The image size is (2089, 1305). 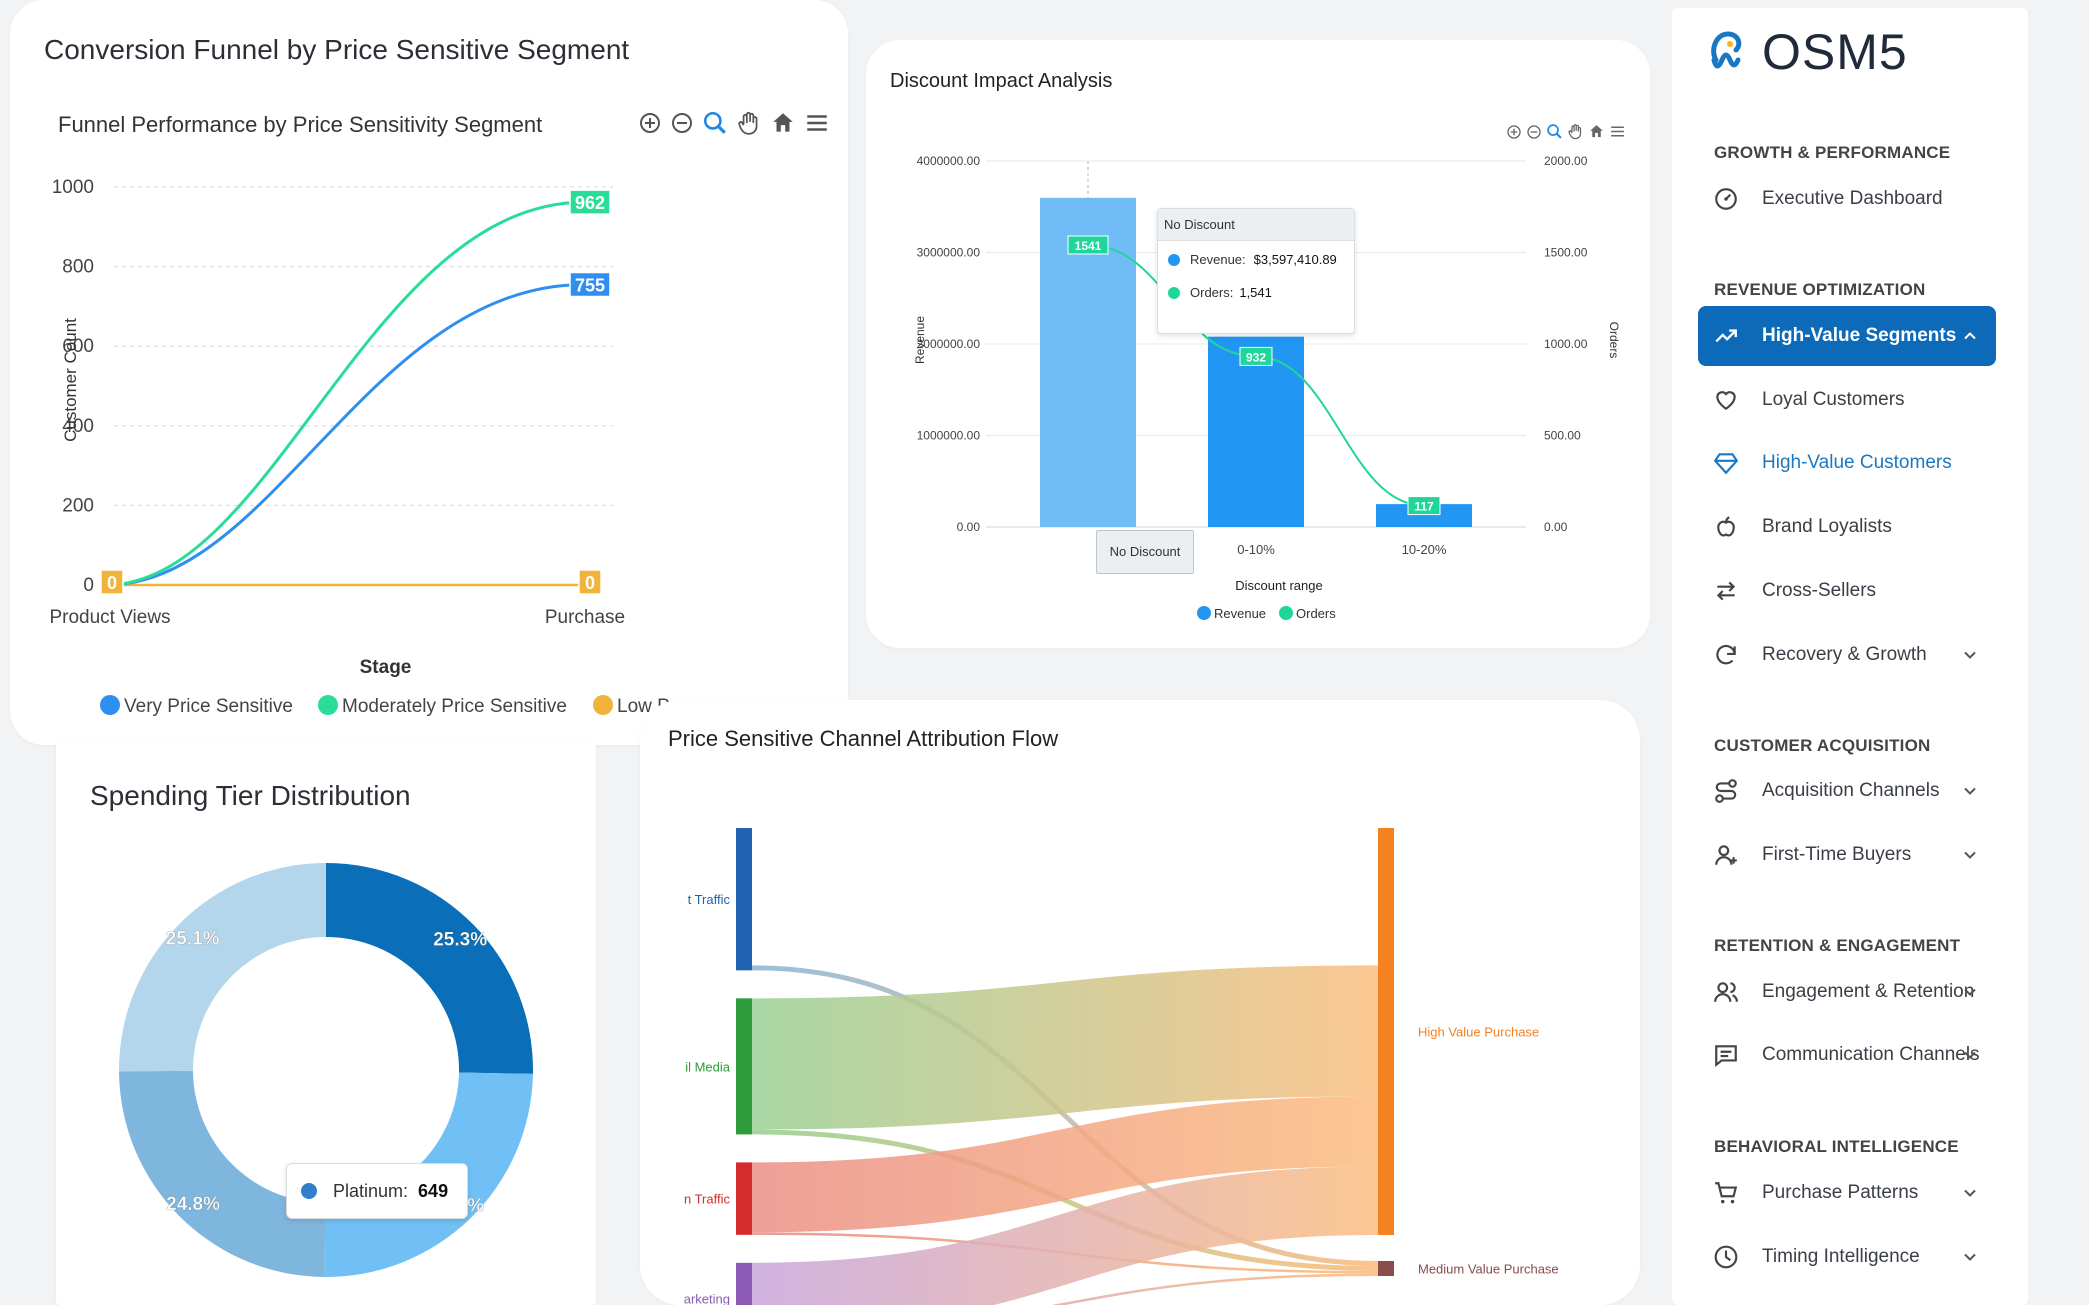 I want to click on sidebar-item-engagement-retention: Engagement & Retention, so click(x=1847, y=992).